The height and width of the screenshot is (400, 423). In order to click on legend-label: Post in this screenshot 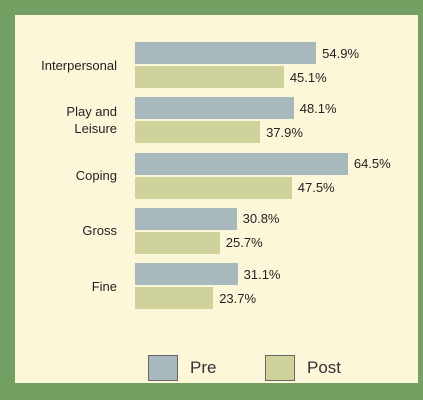, I will do `click(324, 367)`.